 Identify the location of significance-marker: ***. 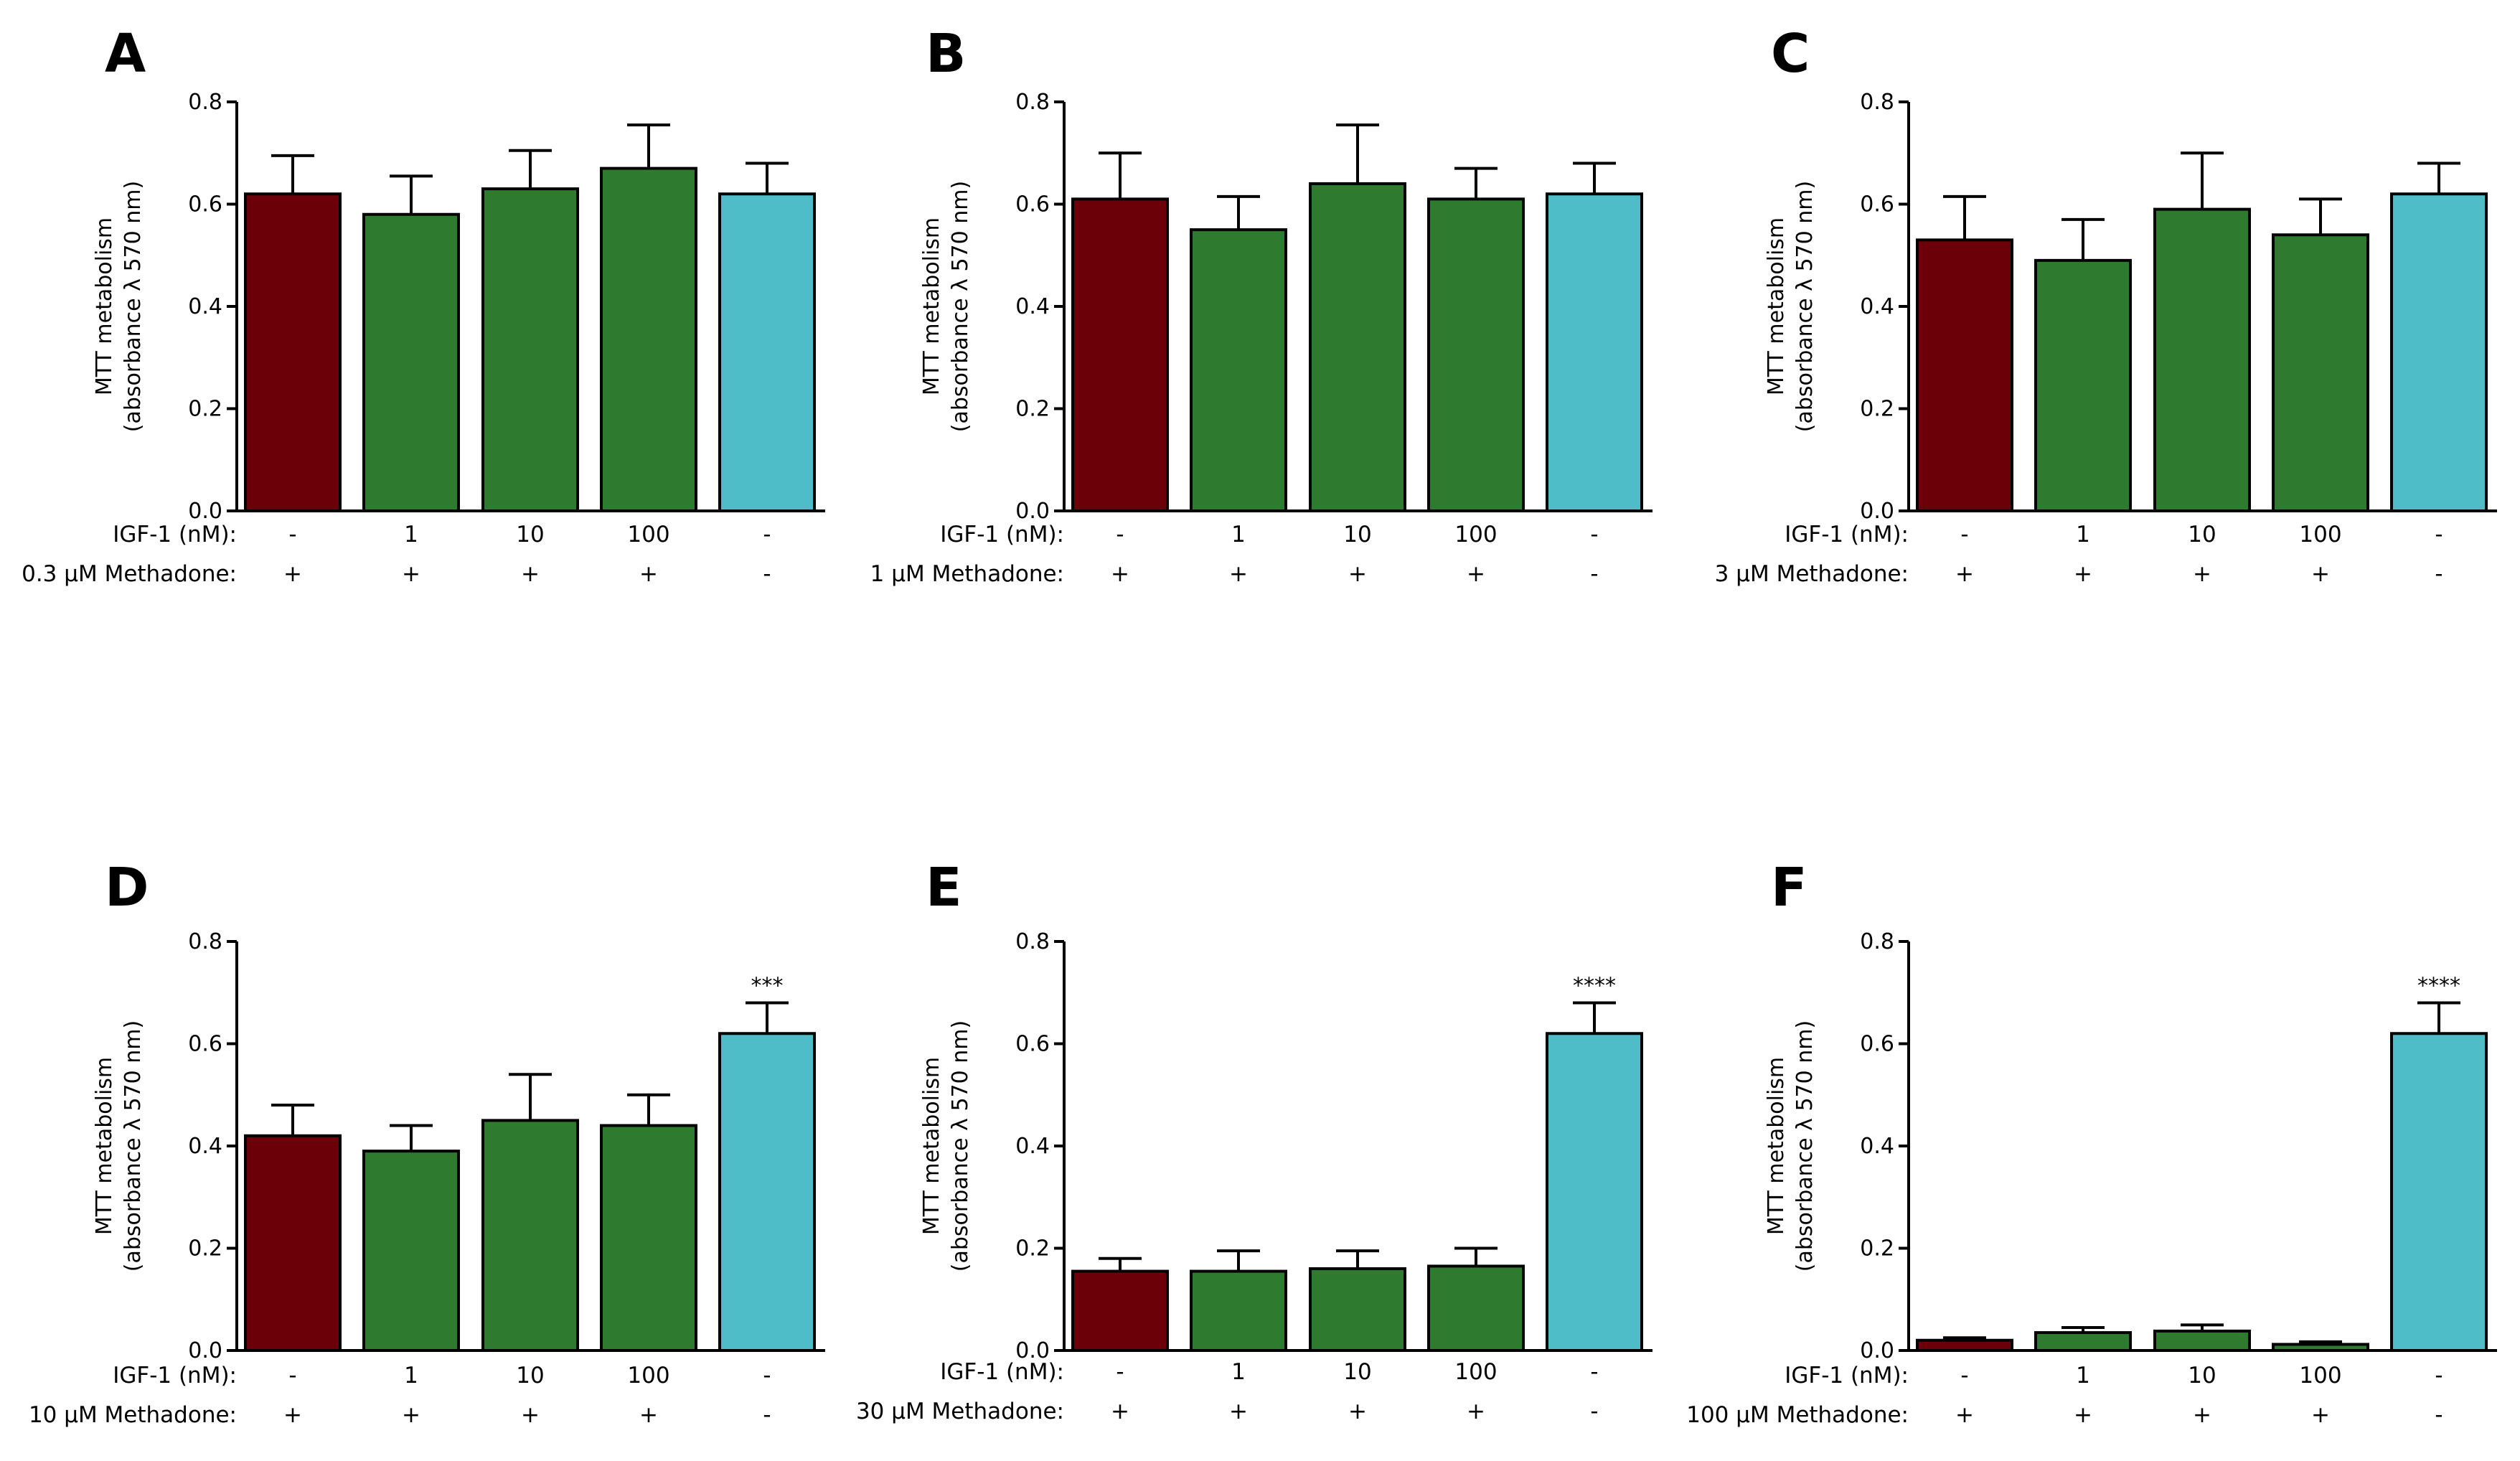
(767, 987).